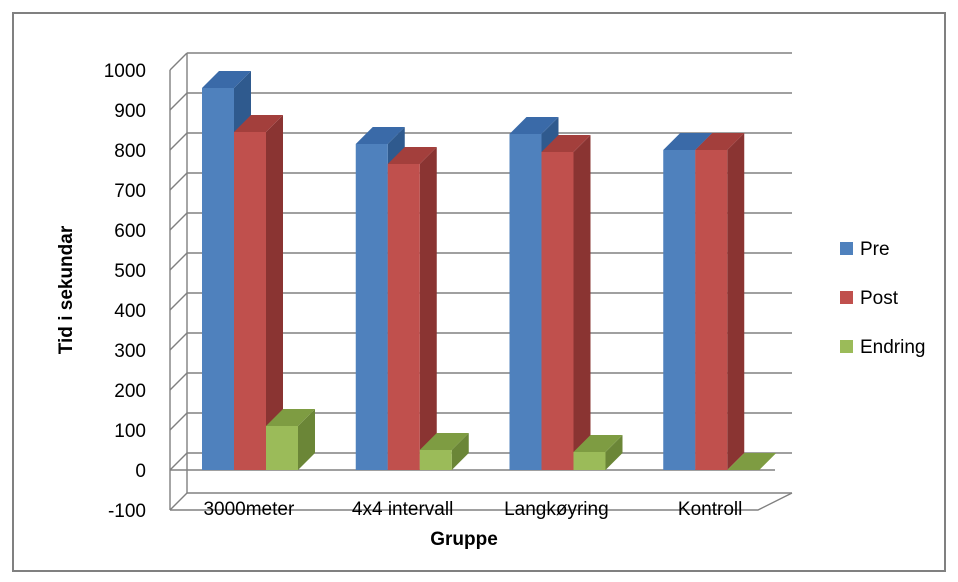 Image resolution: width=958 pixels, height=582 pixels. What do you see at coordinates (130, 311) in the screenshot?
I see `y-tick-label: 400` at bounding box center [130, 311].